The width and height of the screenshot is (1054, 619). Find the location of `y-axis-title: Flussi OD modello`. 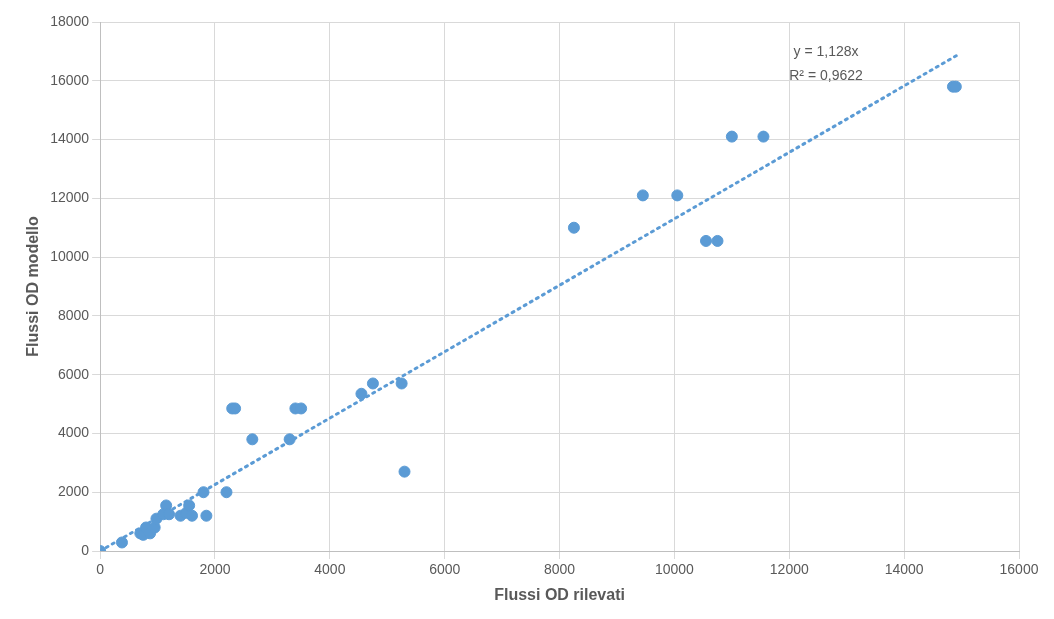

y-axis-title: Flussi OD modello is located at coordinates (33, 286).